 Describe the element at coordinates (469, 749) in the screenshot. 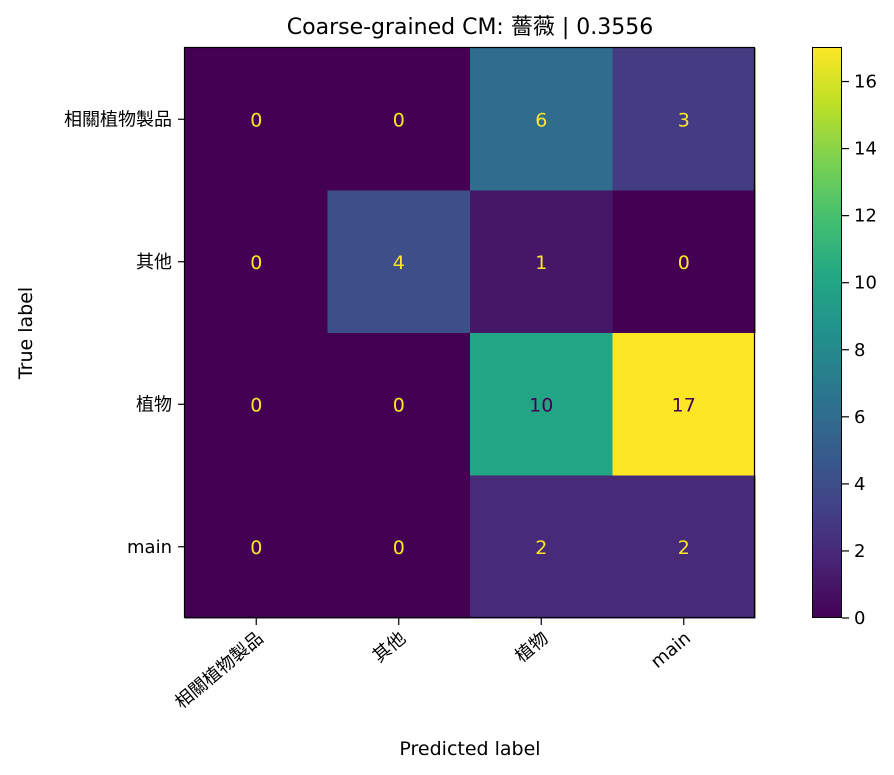

I see `x-axis-label: Predicted label` at that location.